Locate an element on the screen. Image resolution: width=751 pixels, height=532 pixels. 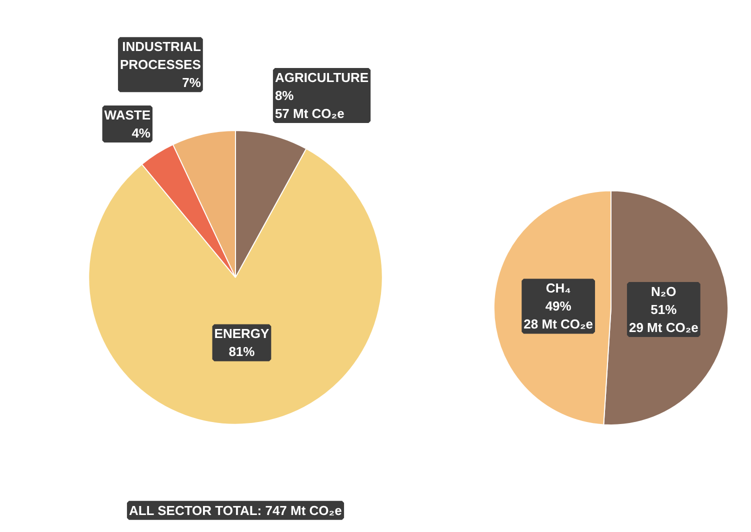
slice-label: INDUSTRIAL PROCESSES is located at coordinates (161, 55).